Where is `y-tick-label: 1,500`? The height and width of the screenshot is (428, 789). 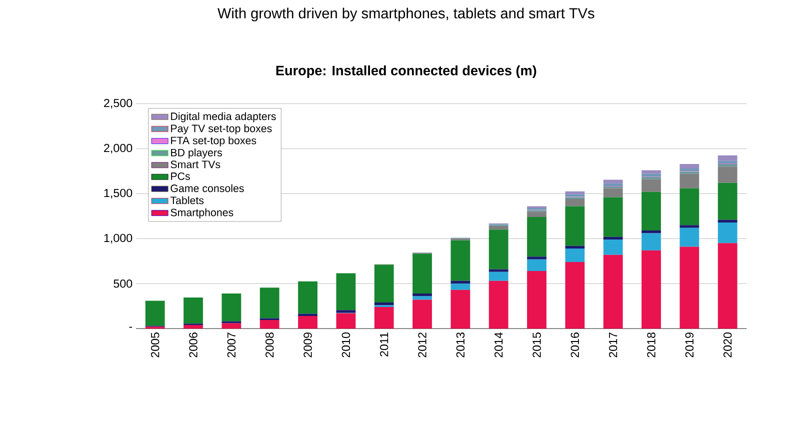 y-tick-label: 1,500 is located at coordinates (118, 193).